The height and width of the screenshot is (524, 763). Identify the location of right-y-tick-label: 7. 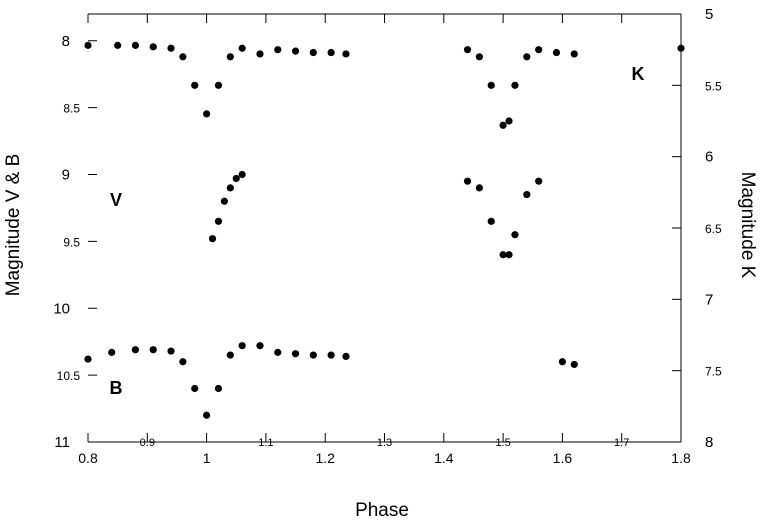
(709, 299).